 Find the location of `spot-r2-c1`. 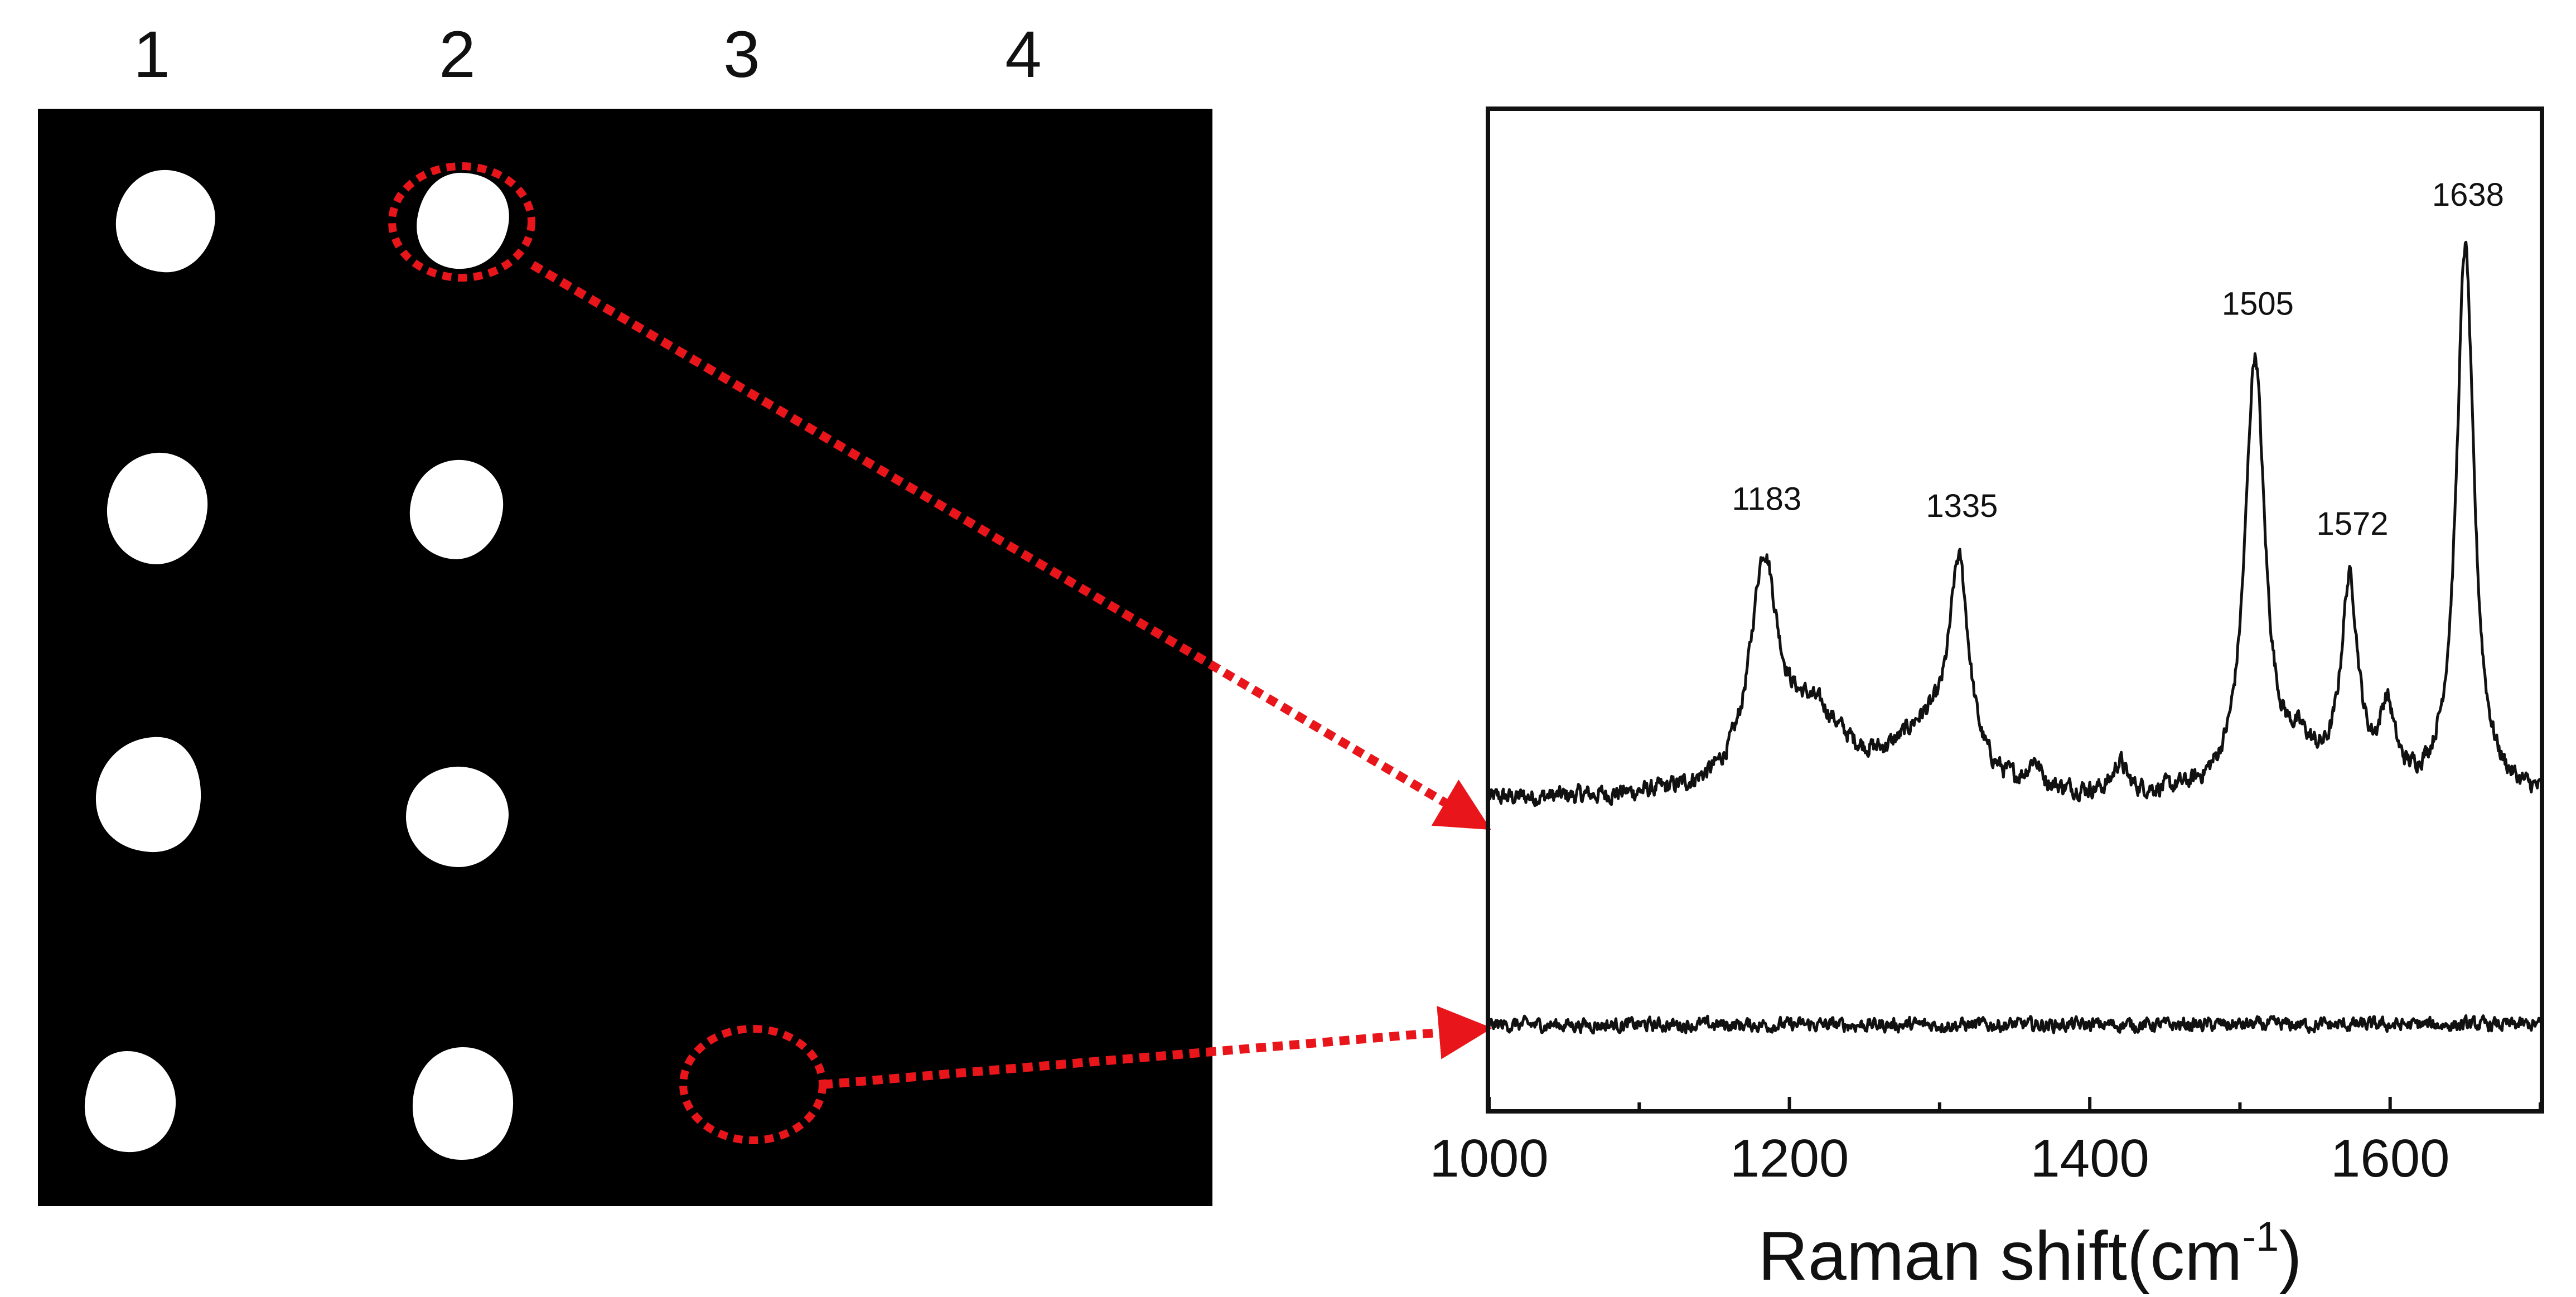

spot-r2-c1 is located at coordinates (157, 508).